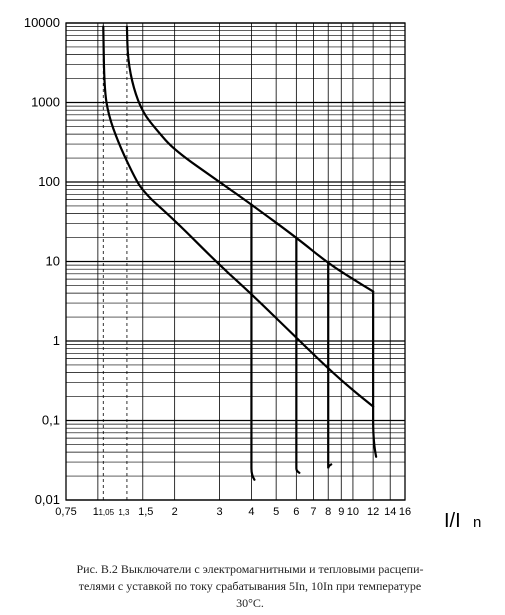 This screenshot has width=505, height=615. I want to click on y-tick-label: 10, so click(53, 261).